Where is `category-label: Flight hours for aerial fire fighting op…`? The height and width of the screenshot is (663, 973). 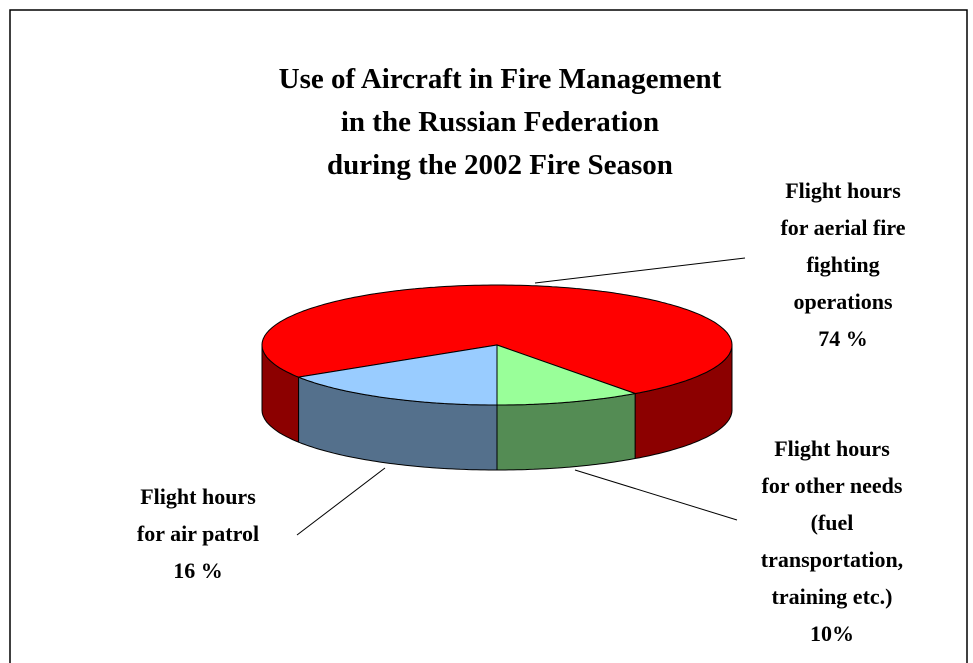
category-label: Flight hours for aerial fire fighting op… is located at coordinates (843, 246).